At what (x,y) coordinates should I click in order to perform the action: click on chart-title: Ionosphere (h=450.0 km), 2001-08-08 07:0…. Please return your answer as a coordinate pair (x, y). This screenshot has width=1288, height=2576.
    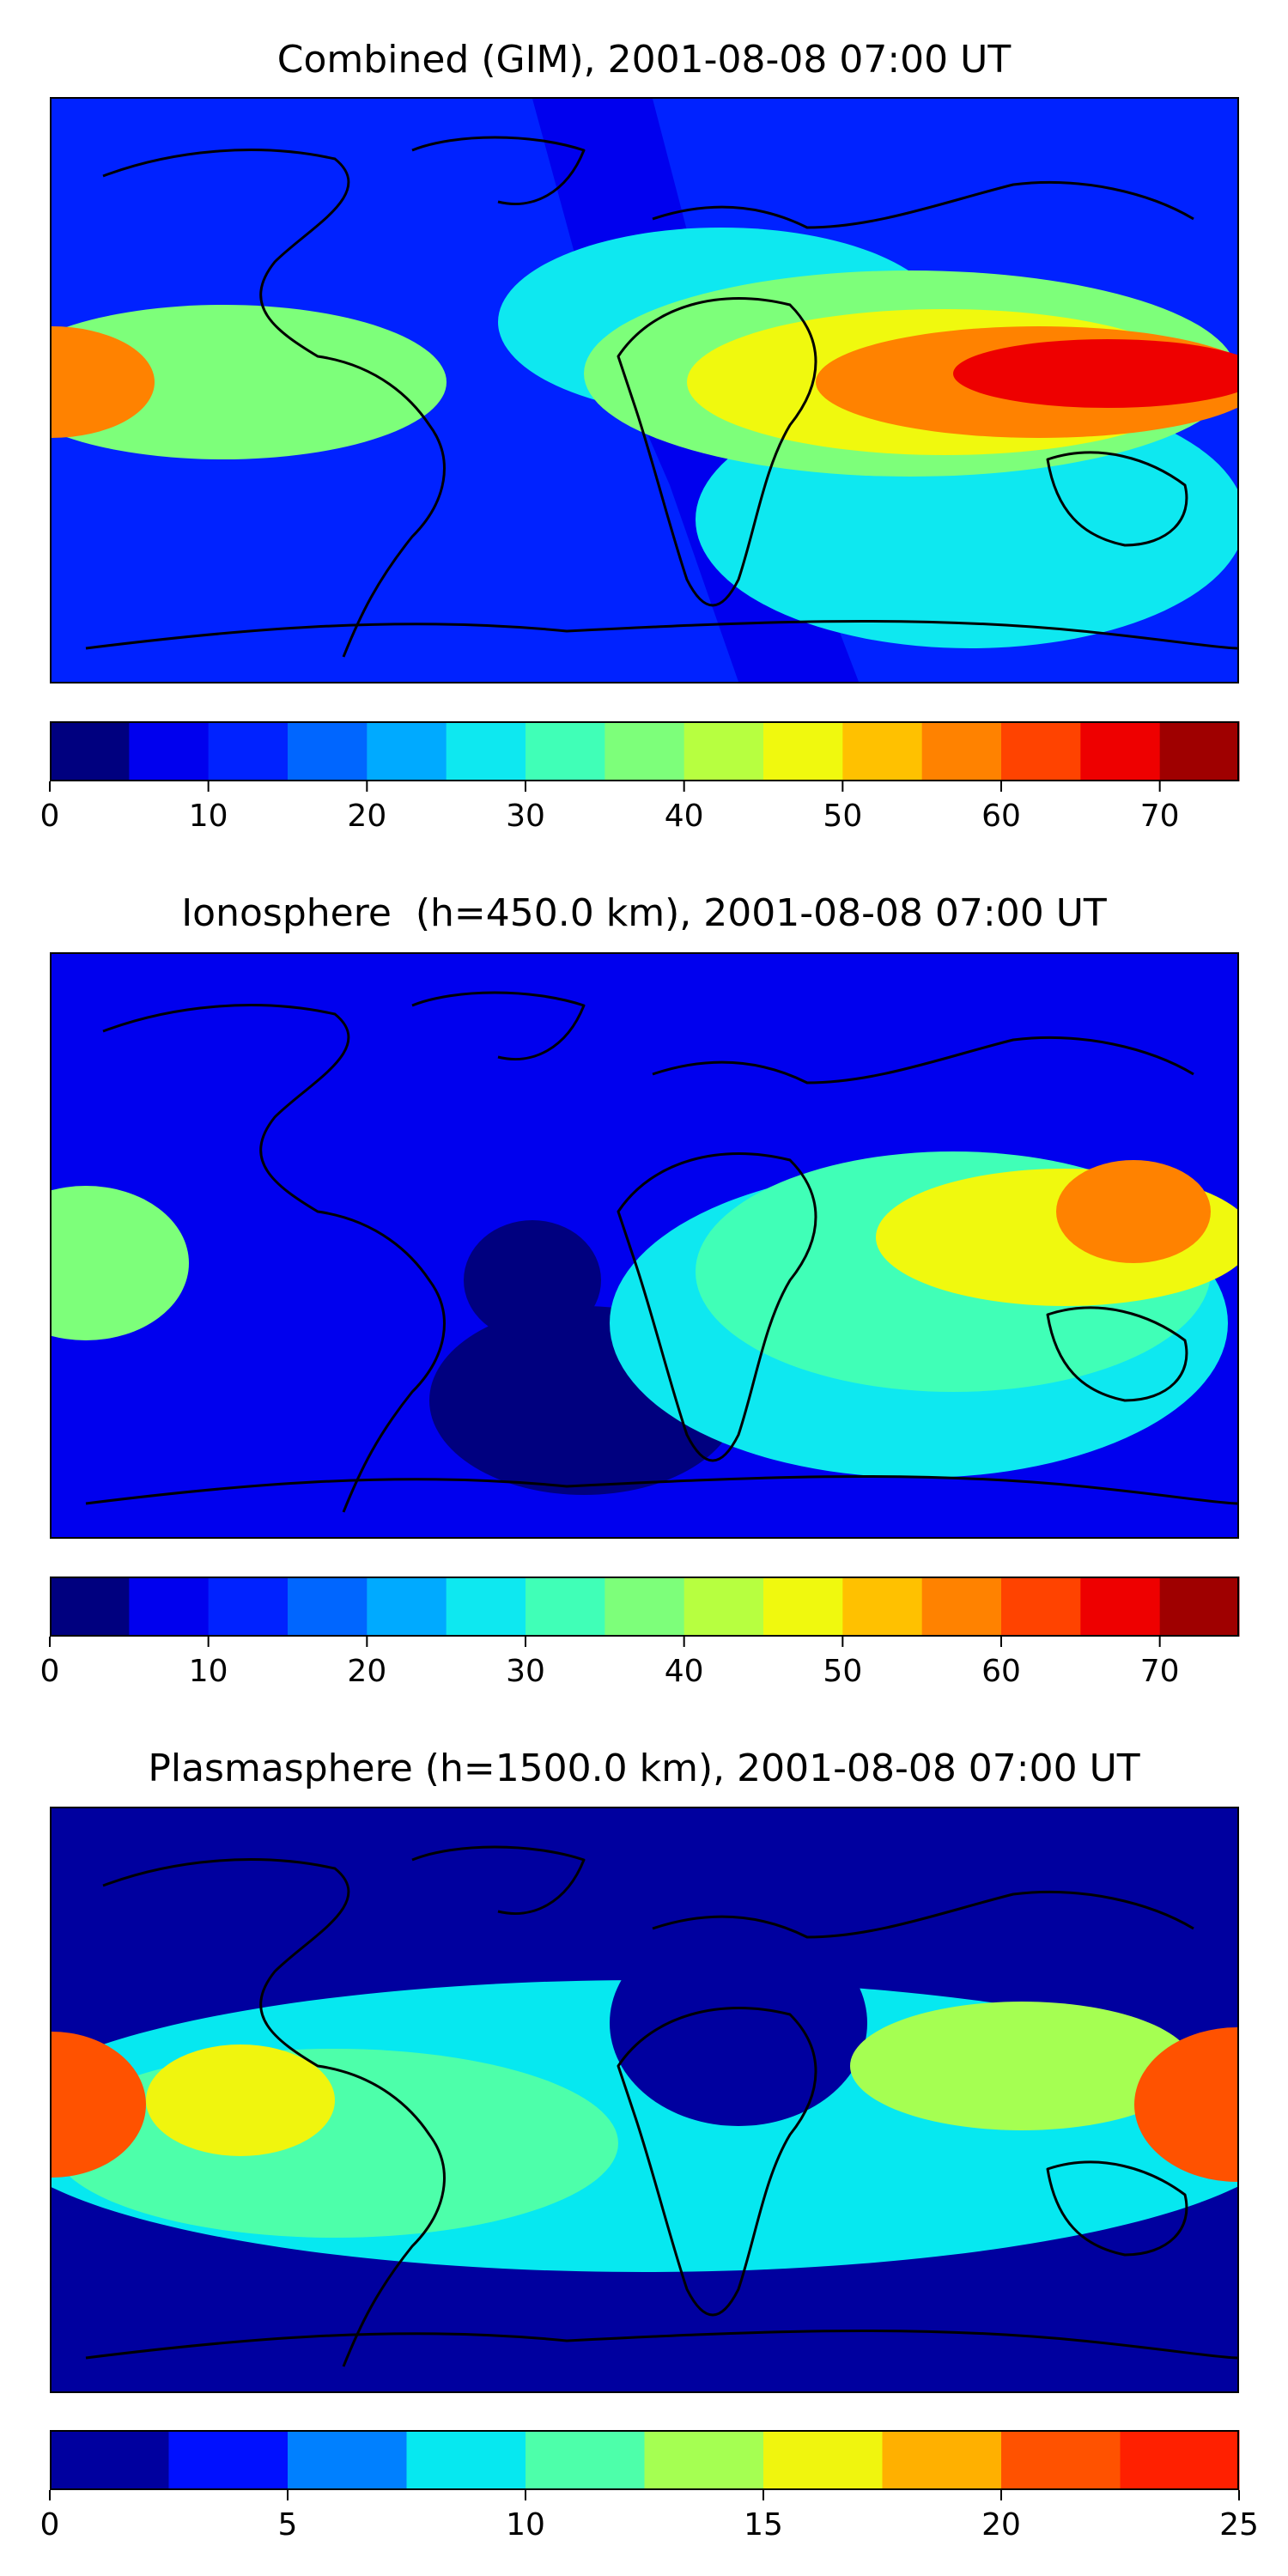
    Looking at the image, I should click on (644, 913).